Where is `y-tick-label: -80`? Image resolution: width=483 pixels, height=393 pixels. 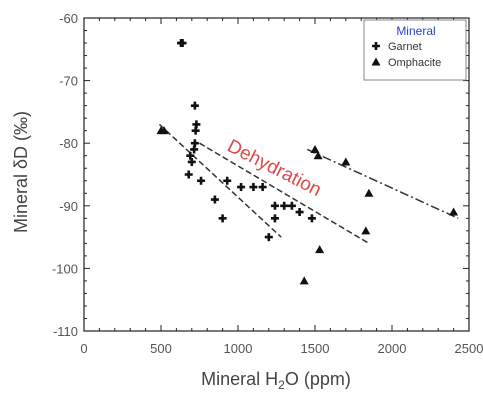 y-tick-label: -80 is located at coordinates (68, 143).